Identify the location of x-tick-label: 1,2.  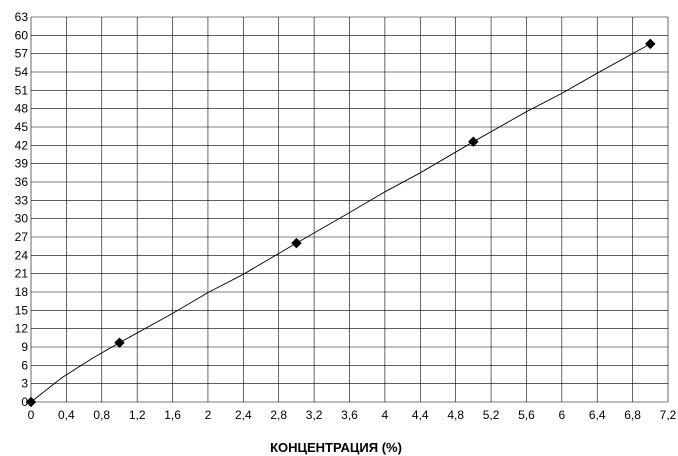
(137, 415).